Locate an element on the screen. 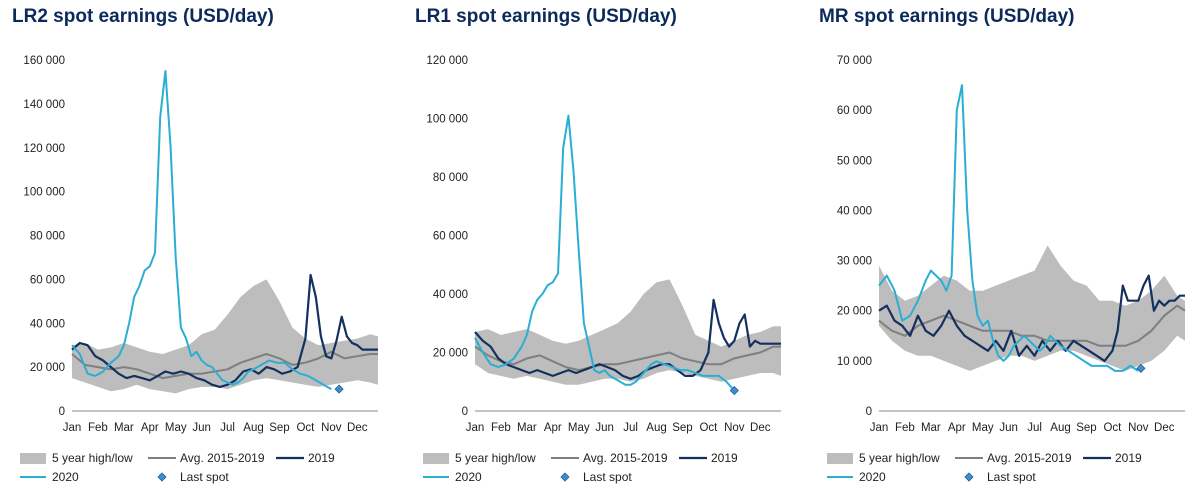 The image size is (1200, 492). chart-title: LR2 spot earnings (USD/day) is located at coordinates (143, 16).